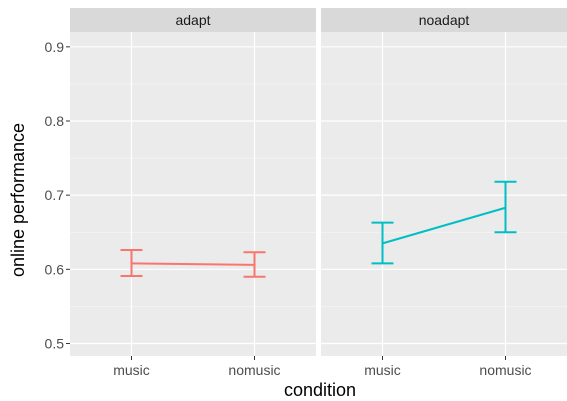  I want to click on y-tick-label: 0.8, so click(55, 121).